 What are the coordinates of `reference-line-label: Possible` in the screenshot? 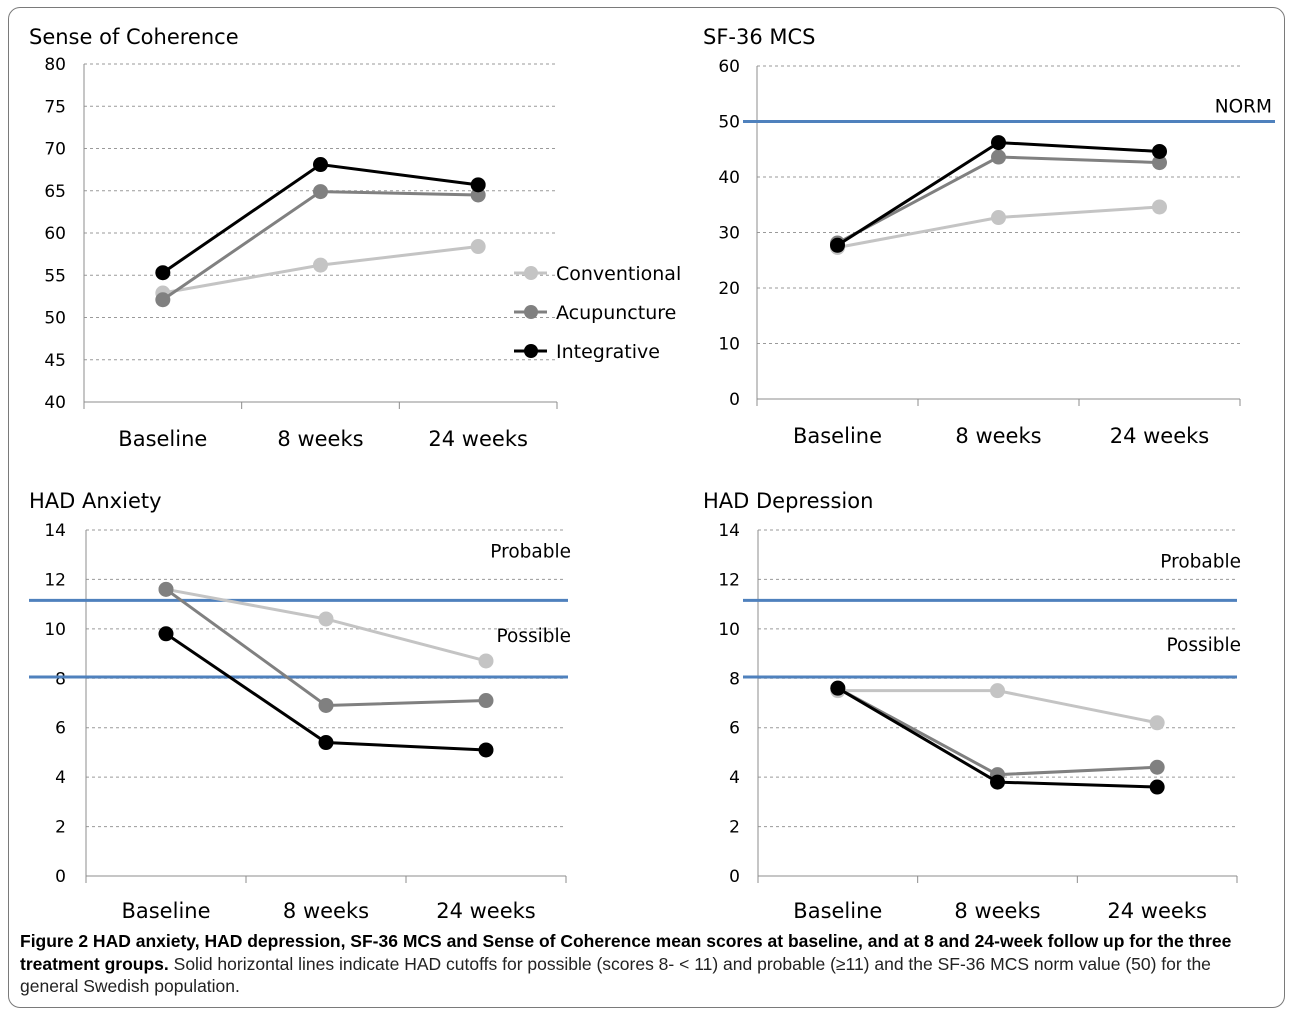 It's located at (534, 636).